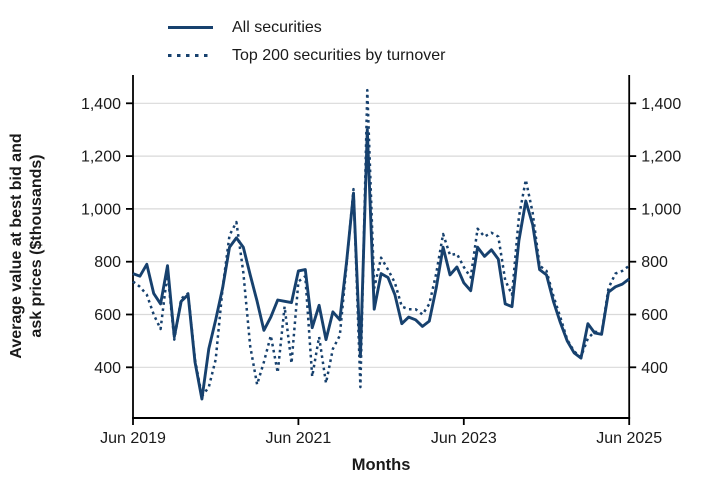  What do you see at coordinates (464, 438) in the screenshot?
I see `x-tick-label: Jun 2023` at bounding box center [464, 438].